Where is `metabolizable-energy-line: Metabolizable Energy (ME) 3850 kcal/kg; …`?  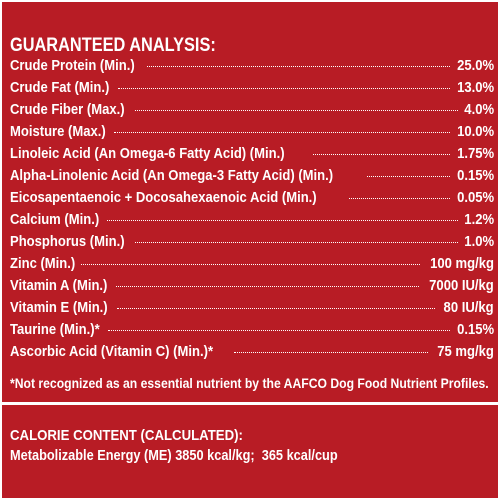
metabolizable-energy-line: Metabolizable Energy (ME) 3850 kcal/kg; … is located at coordinates (174, 456).